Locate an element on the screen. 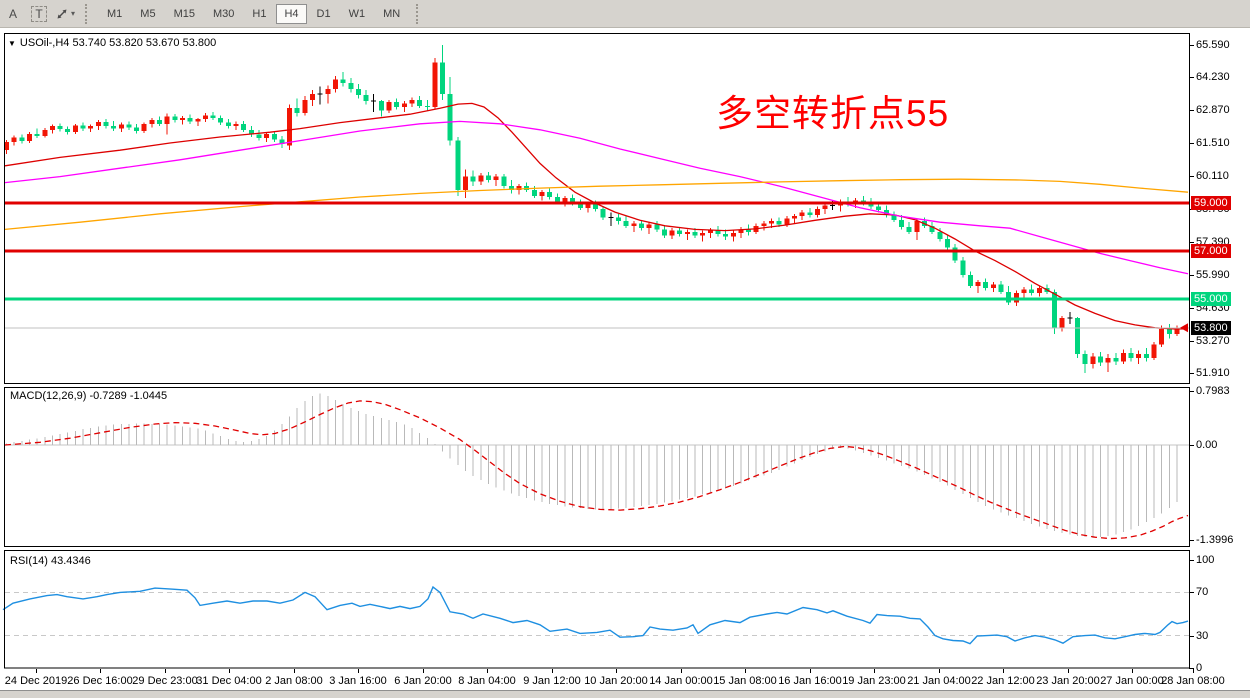 The height and width of the screenshot is (698, 1250). toolbar-grip is located at coordinates (88, 13).